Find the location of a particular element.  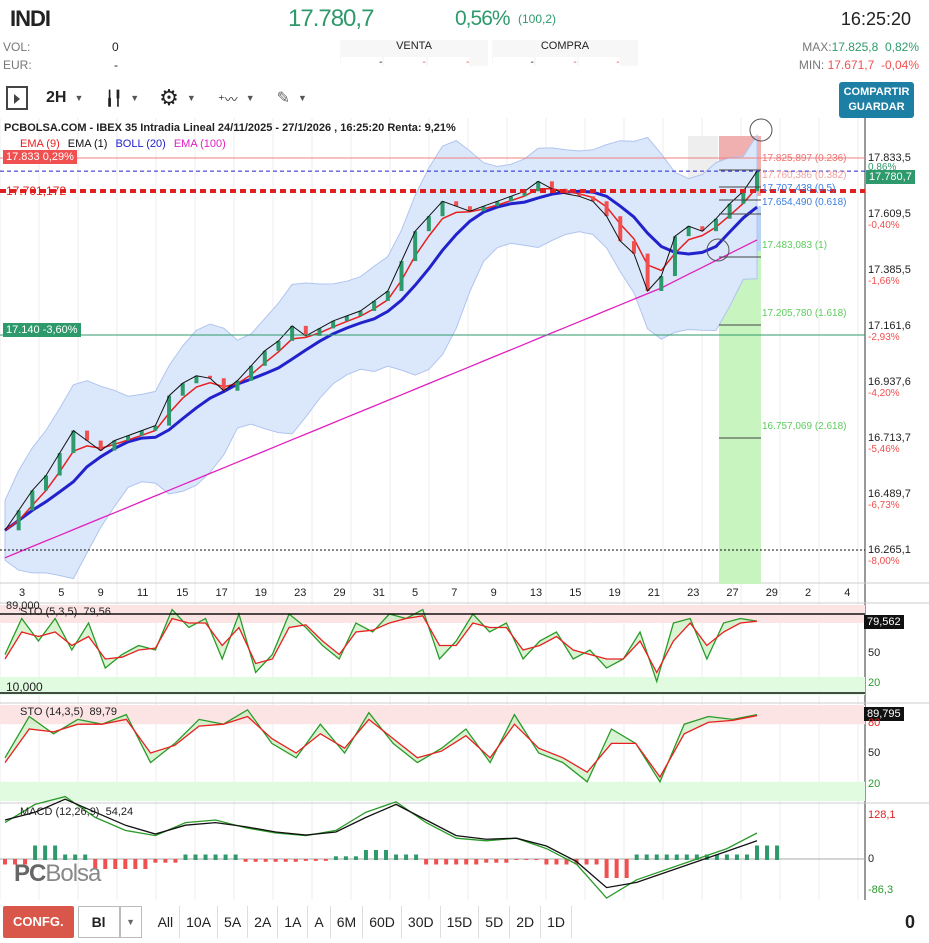

sto1-value: 79,56 is located at coordinates (97, 612).